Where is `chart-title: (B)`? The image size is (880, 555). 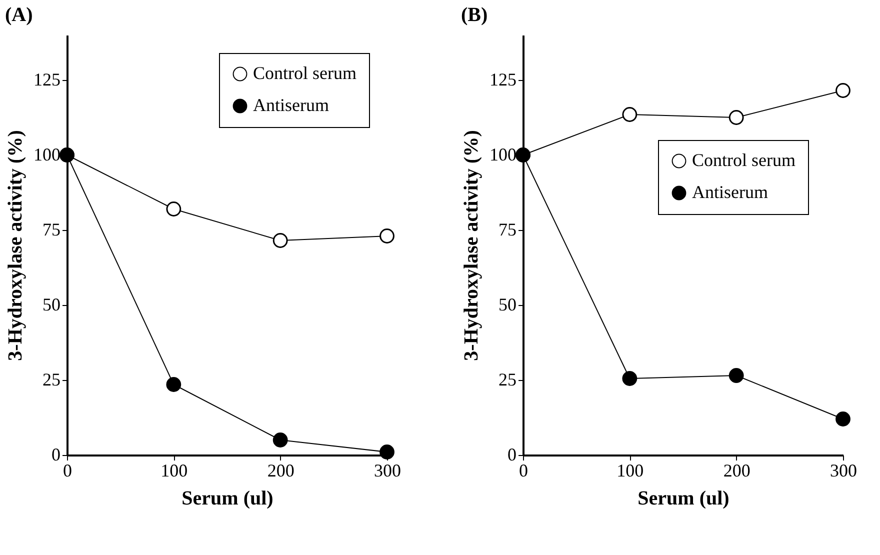
chart-title: (B) is located at coordinates (474, 15).